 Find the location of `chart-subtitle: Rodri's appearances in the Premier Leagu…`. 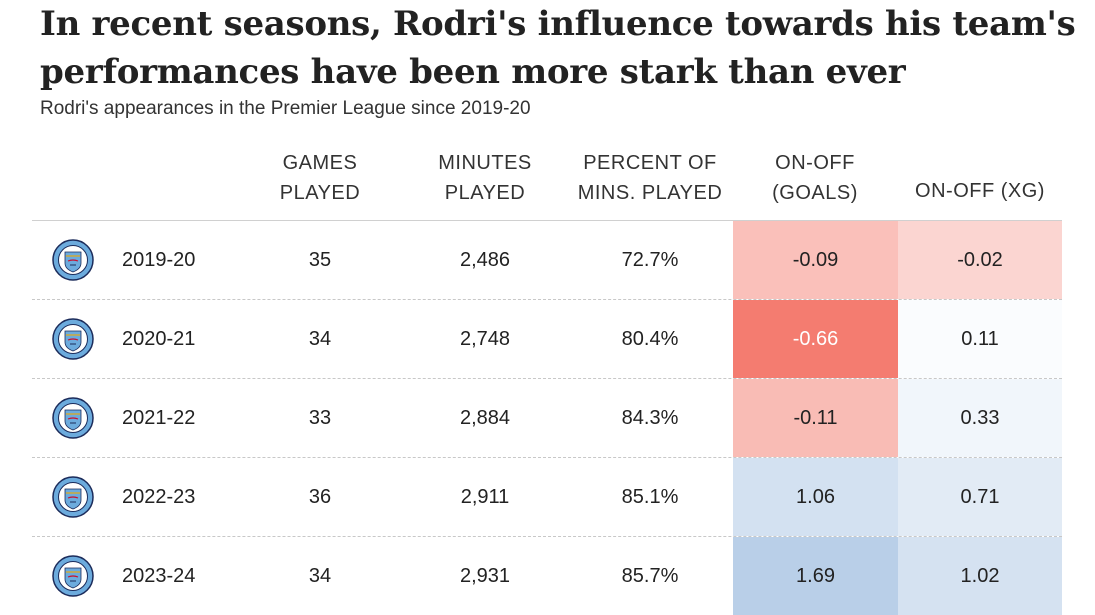

chart-subtitle: Rodri's appearances in the Premier Leagu… is located at coordinates (285, 108).